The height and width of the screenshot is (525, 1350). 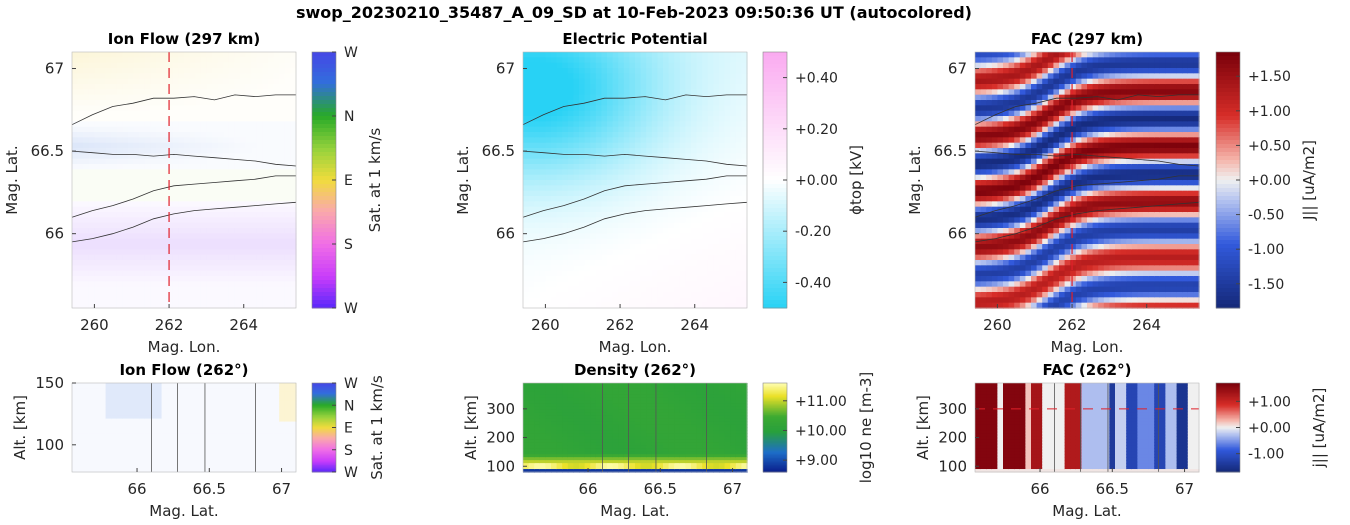 I want to click on colorbar-tick-label: W, so click(x=351, y=53).